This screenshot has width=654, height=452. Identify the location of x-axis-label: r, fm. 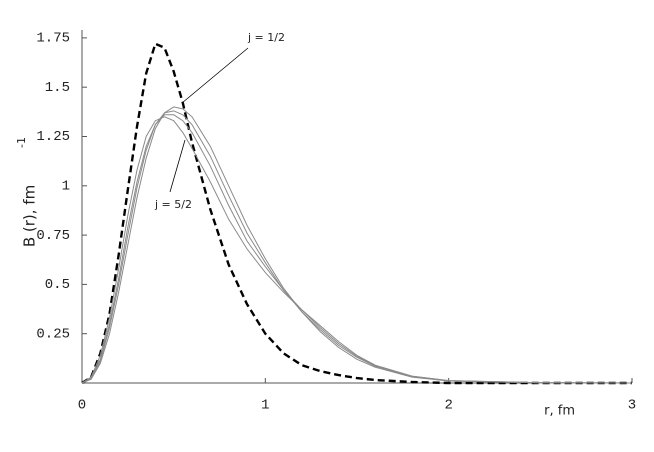
(559, 411).